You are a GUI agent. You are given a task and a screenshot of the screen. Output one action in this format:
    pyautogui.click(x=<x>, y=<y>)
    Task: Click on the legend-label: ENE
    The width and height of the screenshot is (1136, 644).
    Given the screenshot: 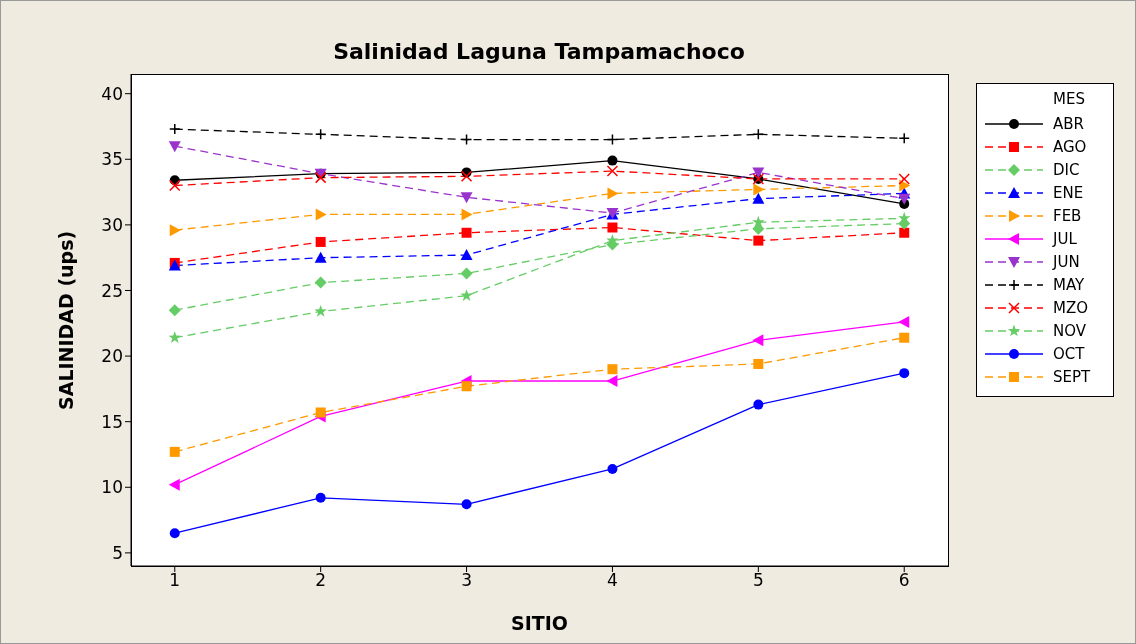 What is the action you would take?
    pyautogui.click(x=1068, y=192)
    